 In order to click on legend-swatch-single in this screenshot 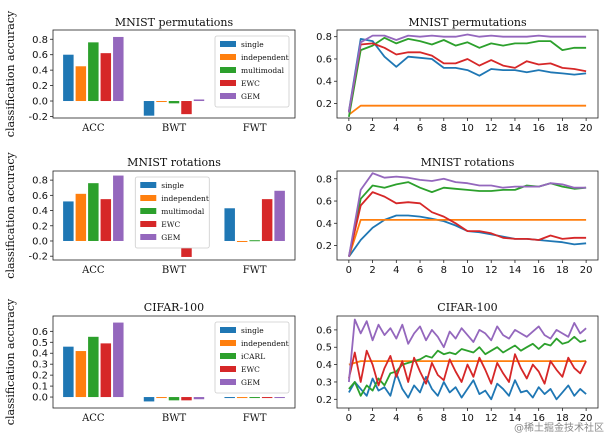, I will do `click(228, 330)`.